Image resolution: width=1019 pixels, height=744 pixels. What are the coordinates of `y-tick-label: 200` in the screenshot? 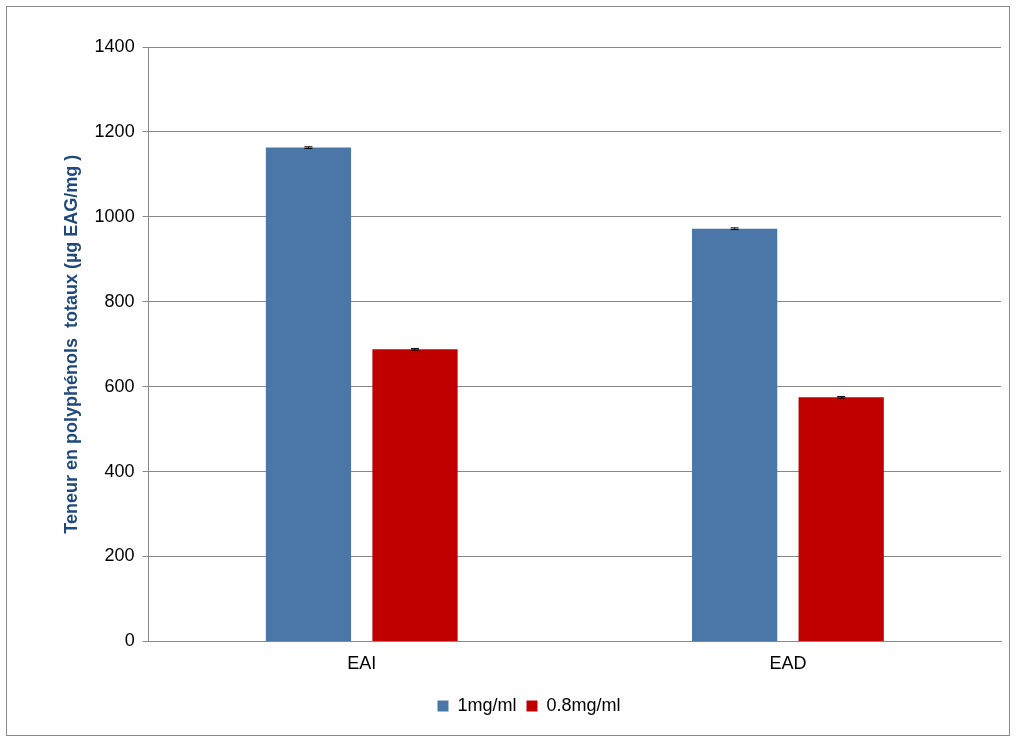 It's located at (119, 555).